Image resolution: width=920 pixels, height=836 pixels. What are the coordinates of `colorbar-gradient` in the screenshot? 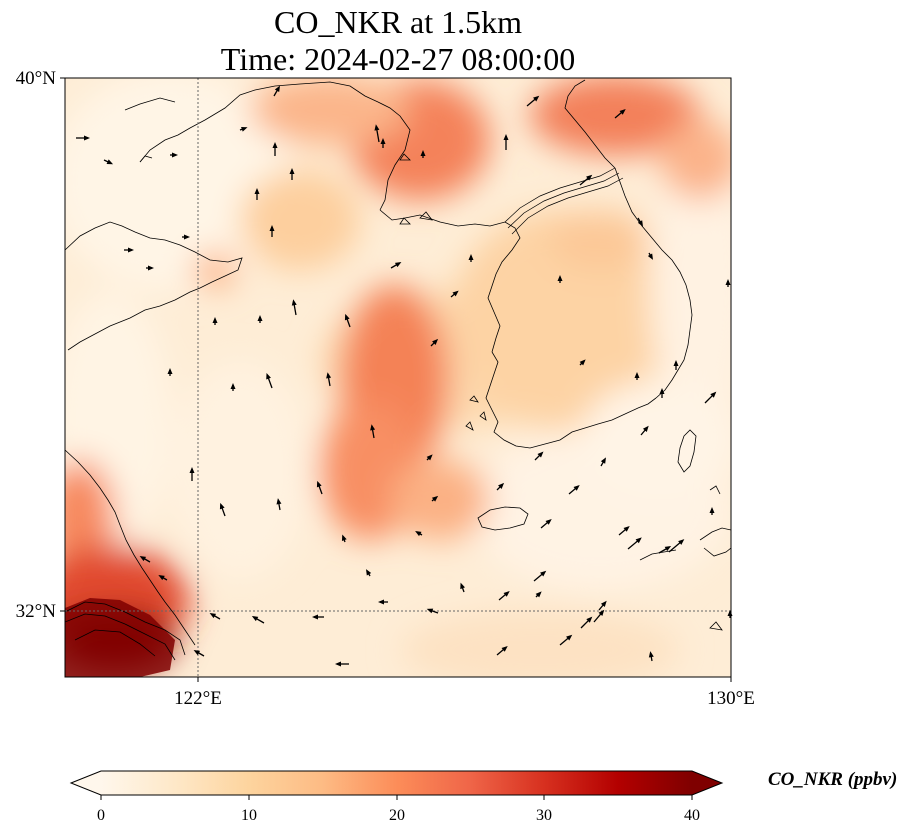 It's located at (396, 783).